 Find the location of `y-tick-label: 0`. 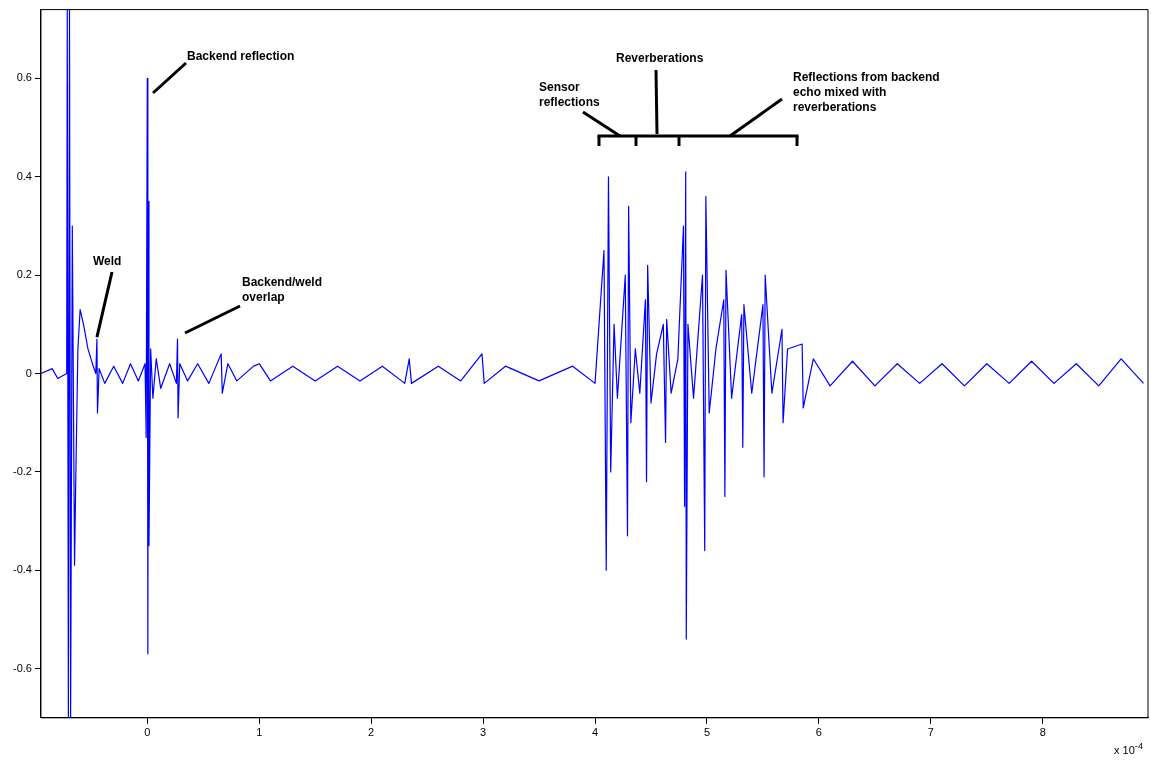

y-tick-label: 0 is located at coordinates (28, 372).